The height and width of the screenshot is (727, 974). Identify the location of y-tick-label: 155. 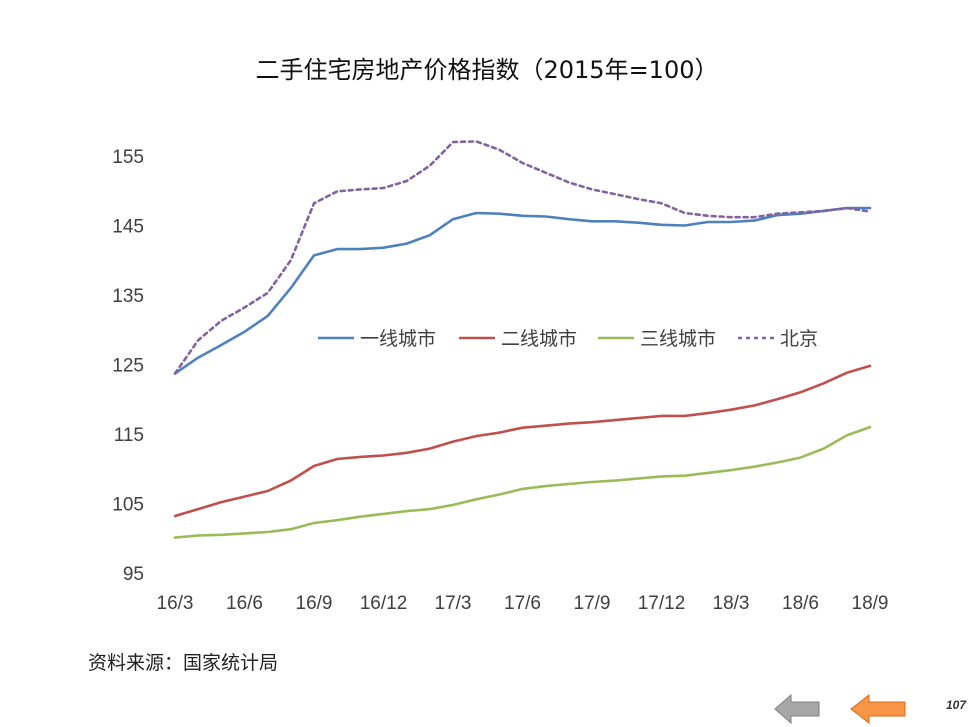
(128, 157).